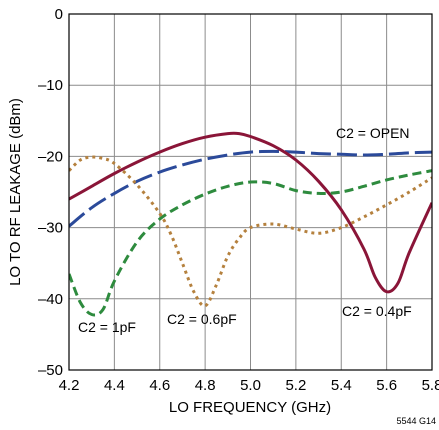 The width and height of the screenshot is (439, 430). Describe the element at coordinates (50, 299) in the screenshot. I see `y-tick-label: –40` at that location.